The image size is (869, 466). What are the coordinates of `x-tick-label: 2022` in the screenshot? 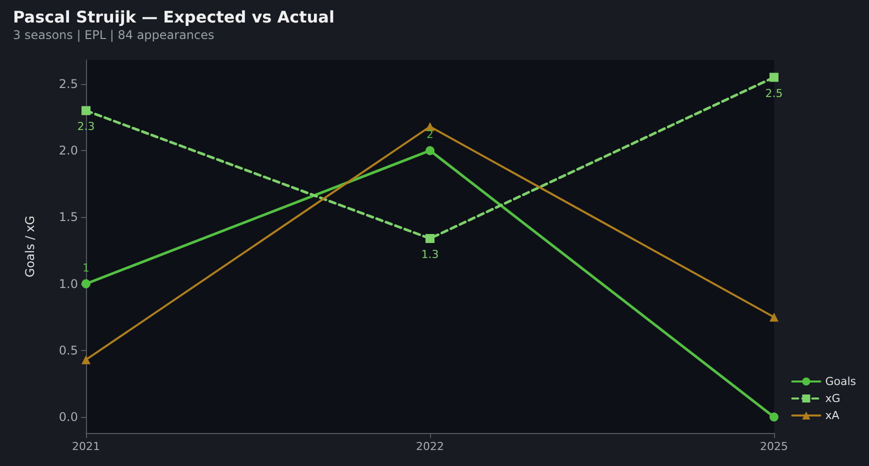 It's located at (430, 446).